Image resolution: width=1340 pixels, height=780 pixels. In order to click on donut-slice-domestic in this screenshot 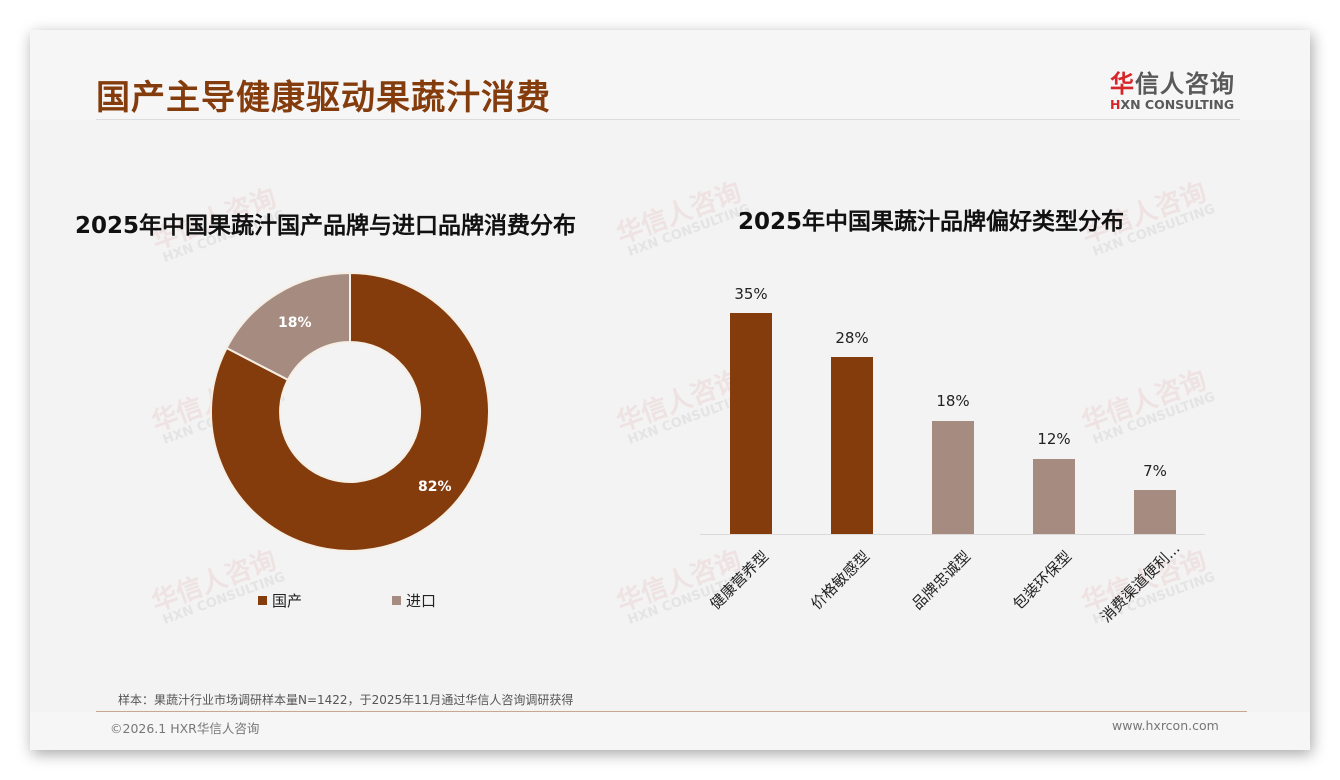, I will do `click(350, 411)`.